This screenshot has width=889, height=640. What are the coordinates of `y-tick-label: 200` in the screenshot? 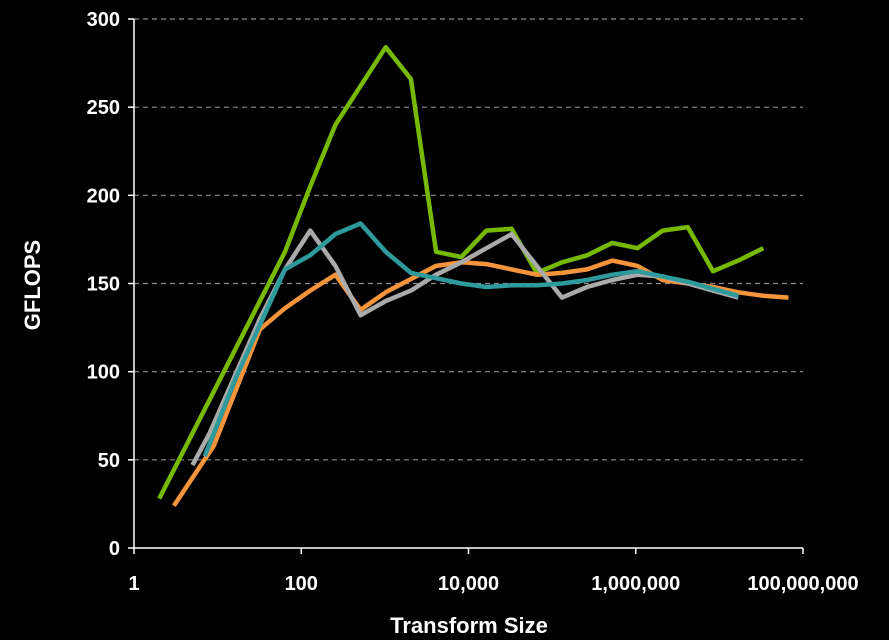 It's located at (103, 196).